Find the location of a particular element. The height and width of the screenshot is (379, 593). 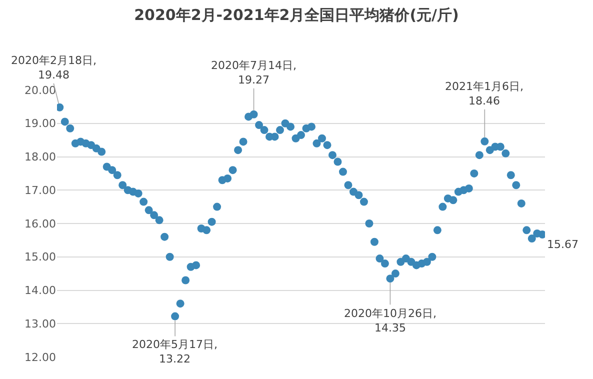

annotation: 2020年7月14日, 19.27 is located at coordinates (253, 72).